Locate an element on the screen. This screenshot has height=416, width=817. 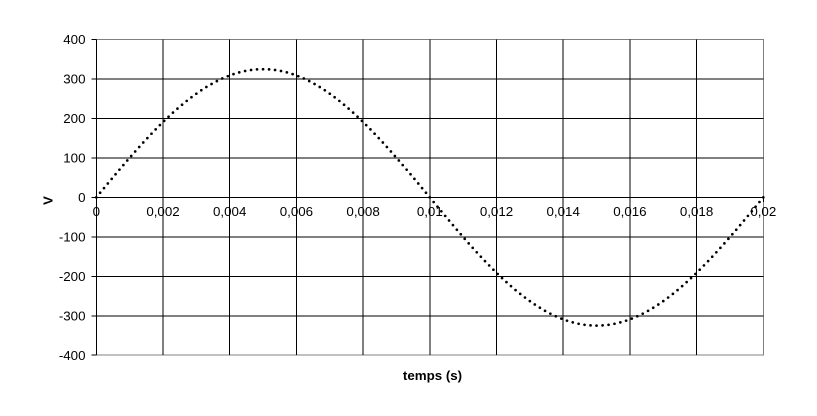
svg-text: 400 is located at coordinates (74, 39).